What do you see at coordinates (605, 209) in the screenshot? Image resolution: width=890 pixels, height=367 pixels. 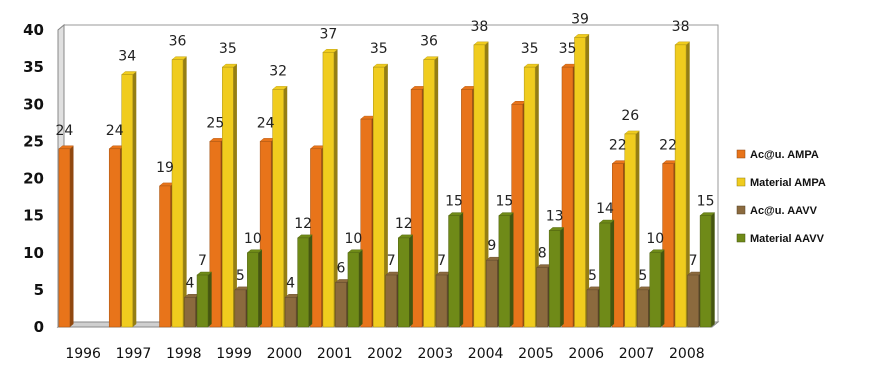 I see `data-label: 14` at bounding box center [605, 209].